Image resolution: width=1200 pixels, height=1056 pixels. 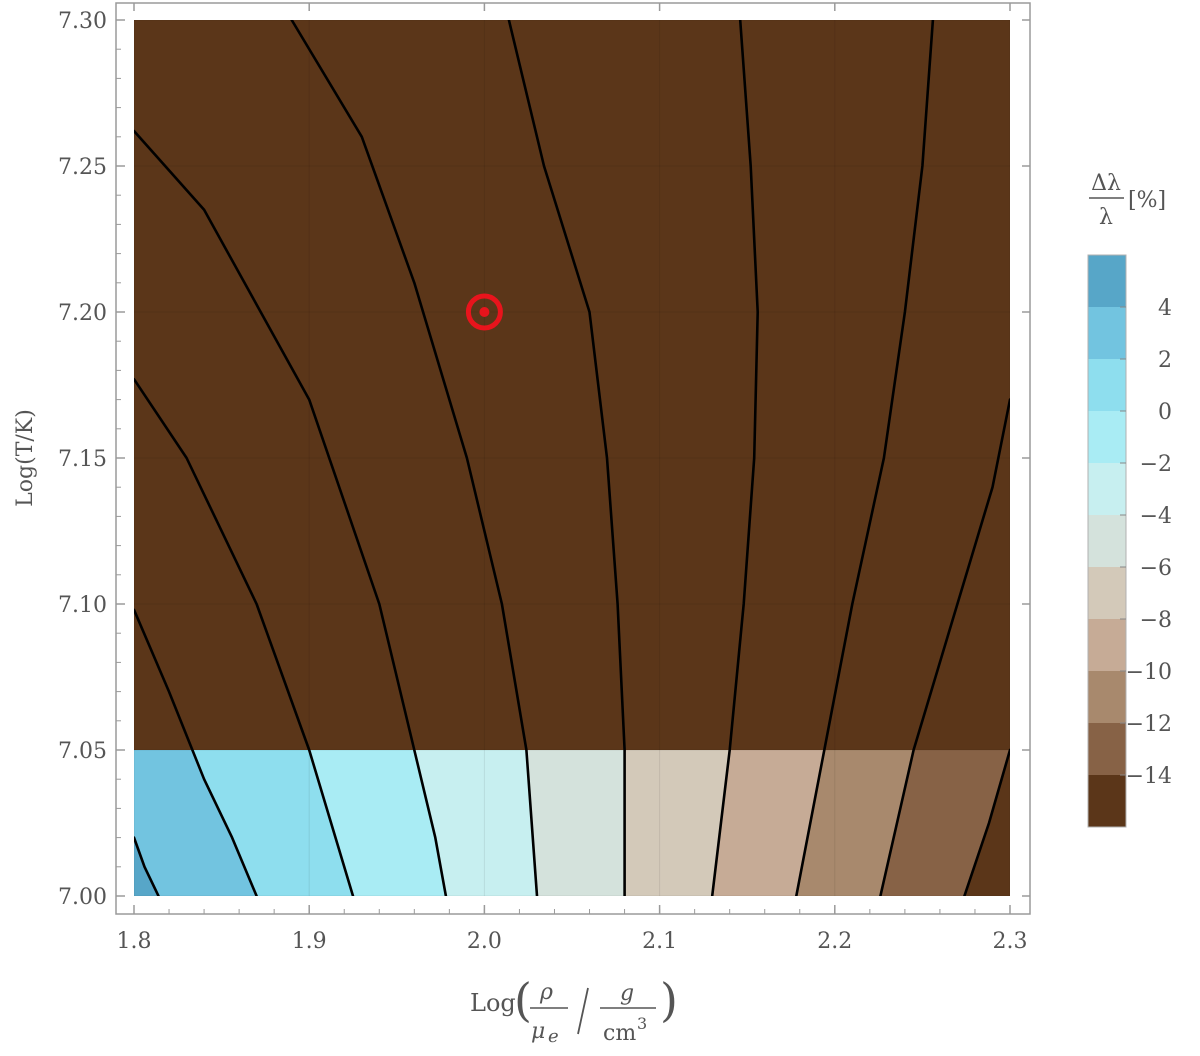 I want to click on x-tick-label: 2.0, so click(x=484, y=941).